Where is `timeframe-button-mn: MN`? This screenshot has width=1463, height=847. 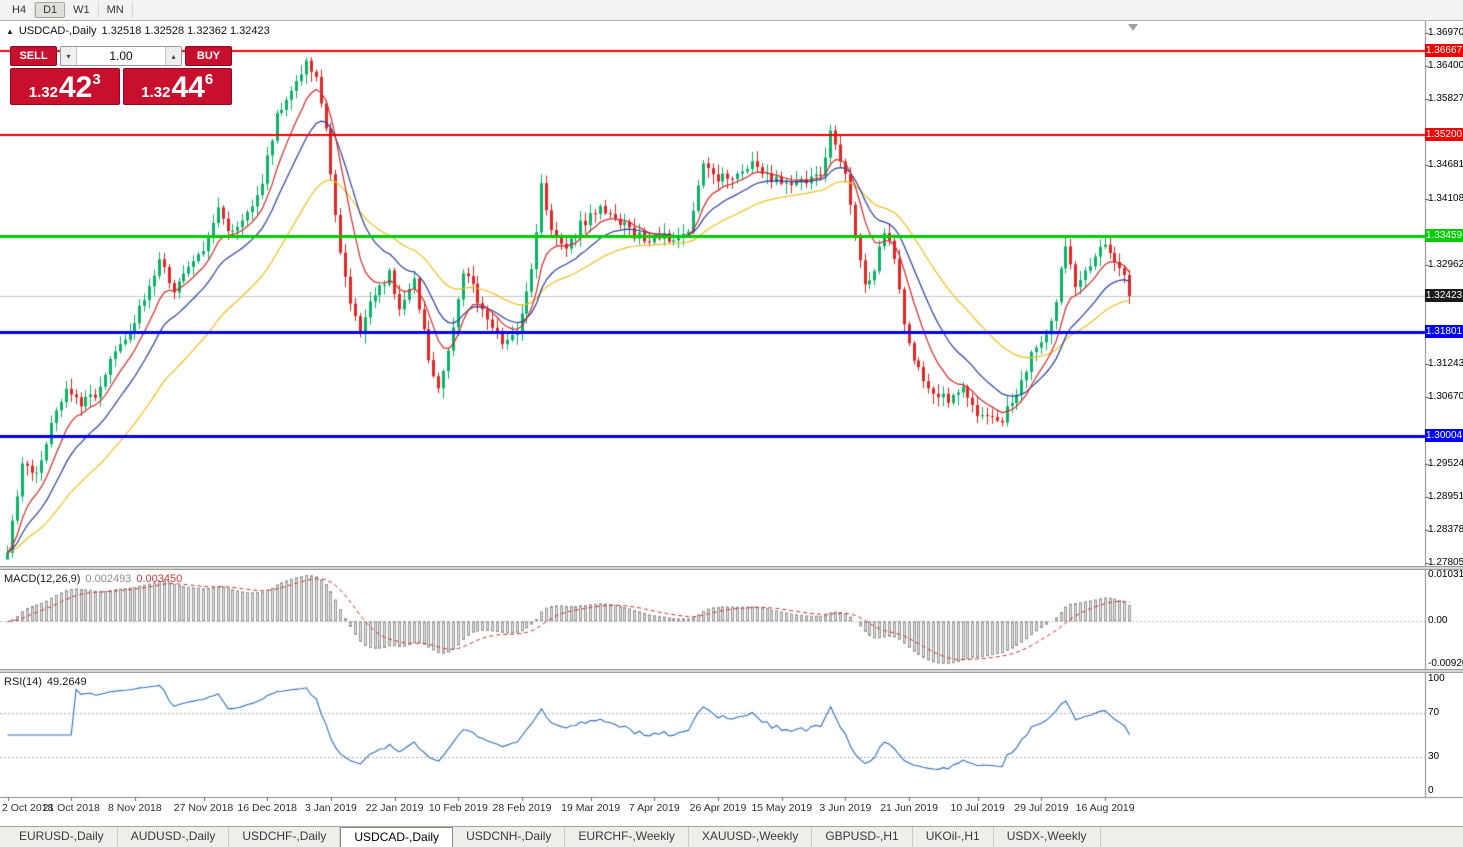
timeframe-button-mn: MN is located at coordinates (116, 10).